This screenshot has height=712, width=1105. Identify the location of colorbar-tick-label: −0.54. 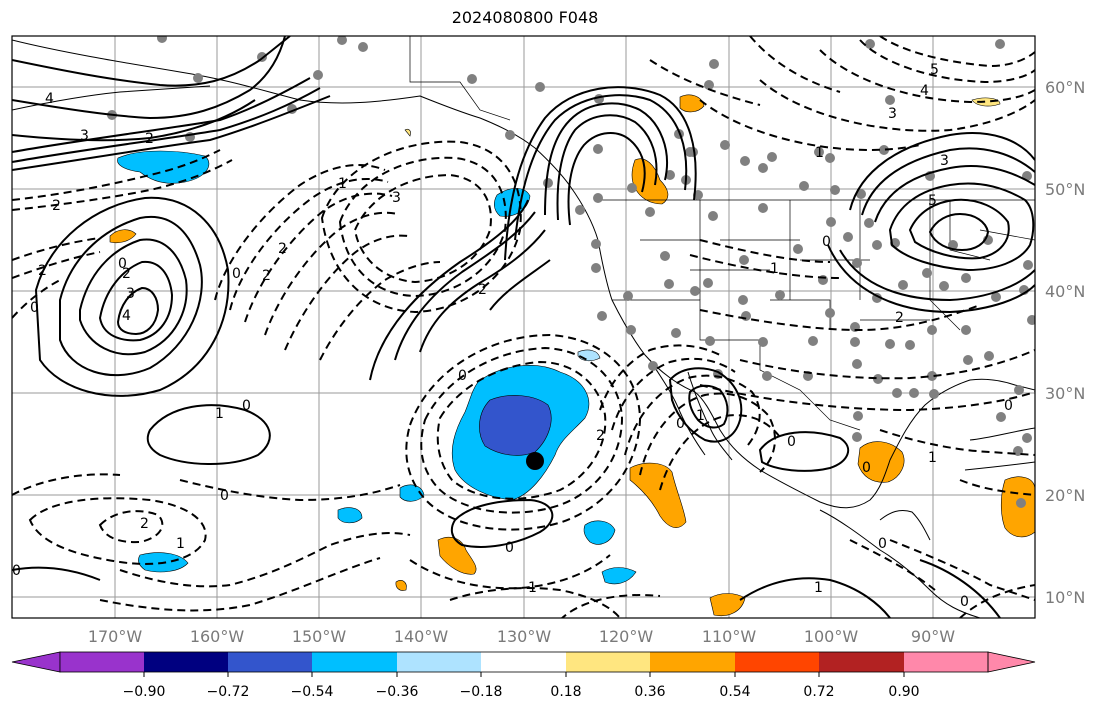
(312, 692).